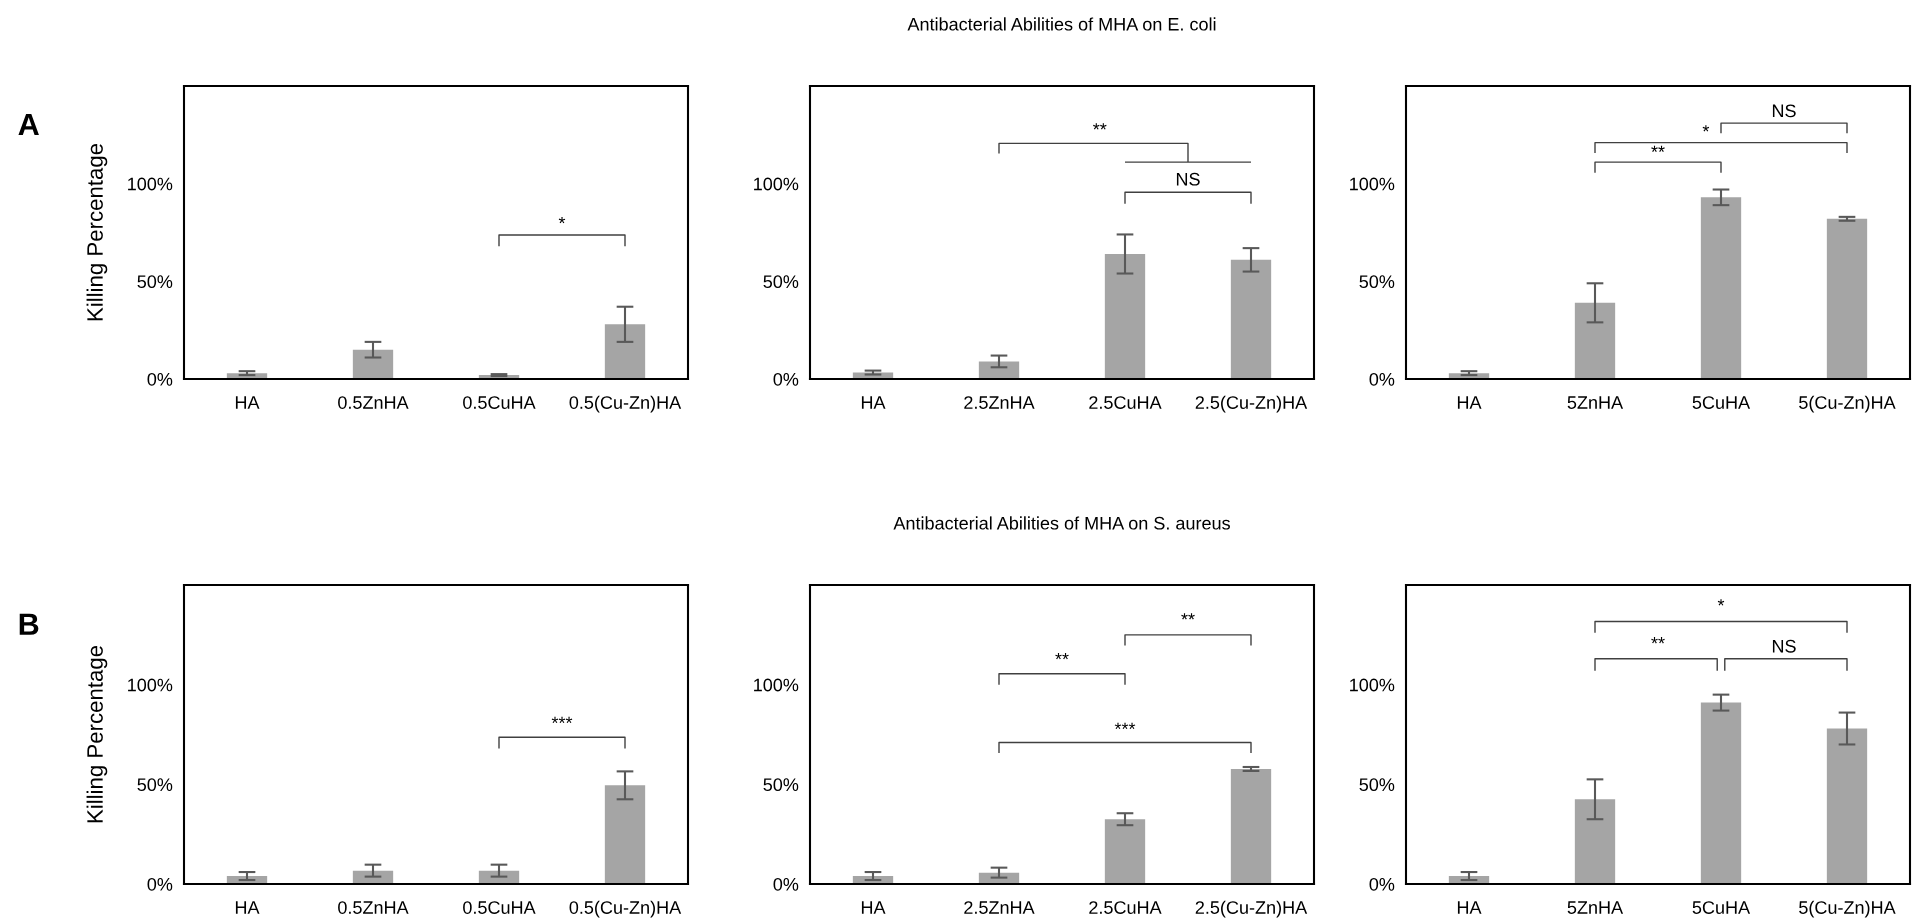 The width and height of the screenshot is (1926, 923). Describe the element at coordinates (28, 124) in the screenshot. I see `text: A` at that location.